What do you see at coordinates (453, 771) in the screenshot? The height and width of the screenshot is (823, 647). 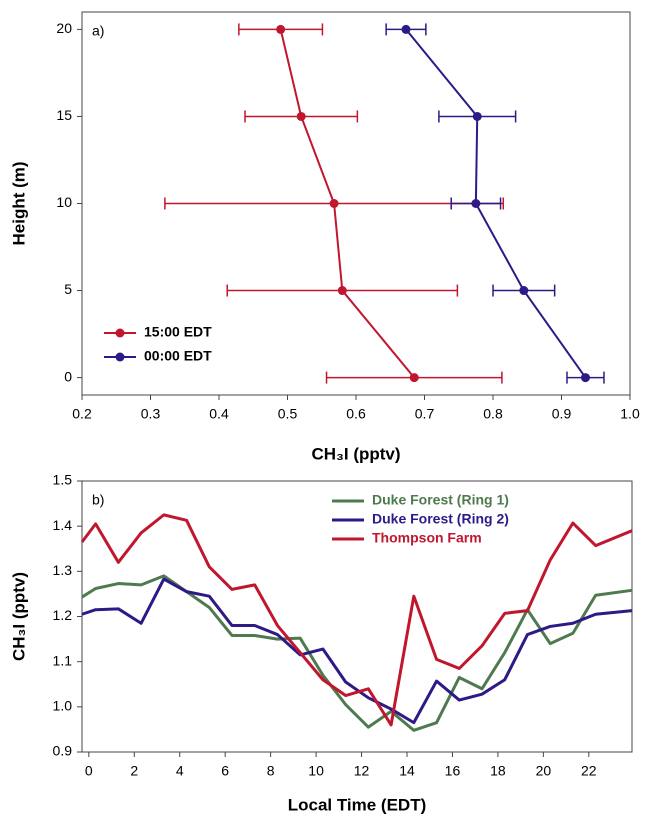 I see `x-tick-label: 16` at bounding box center [453, 771].